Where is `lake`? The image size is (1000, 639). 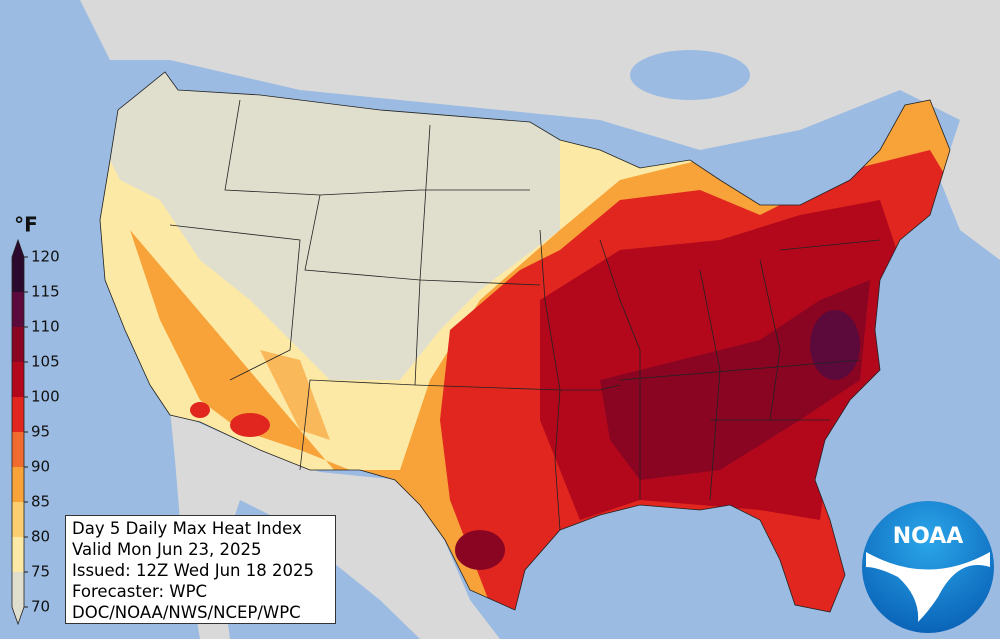
lake is located at coordinates (690, 75).